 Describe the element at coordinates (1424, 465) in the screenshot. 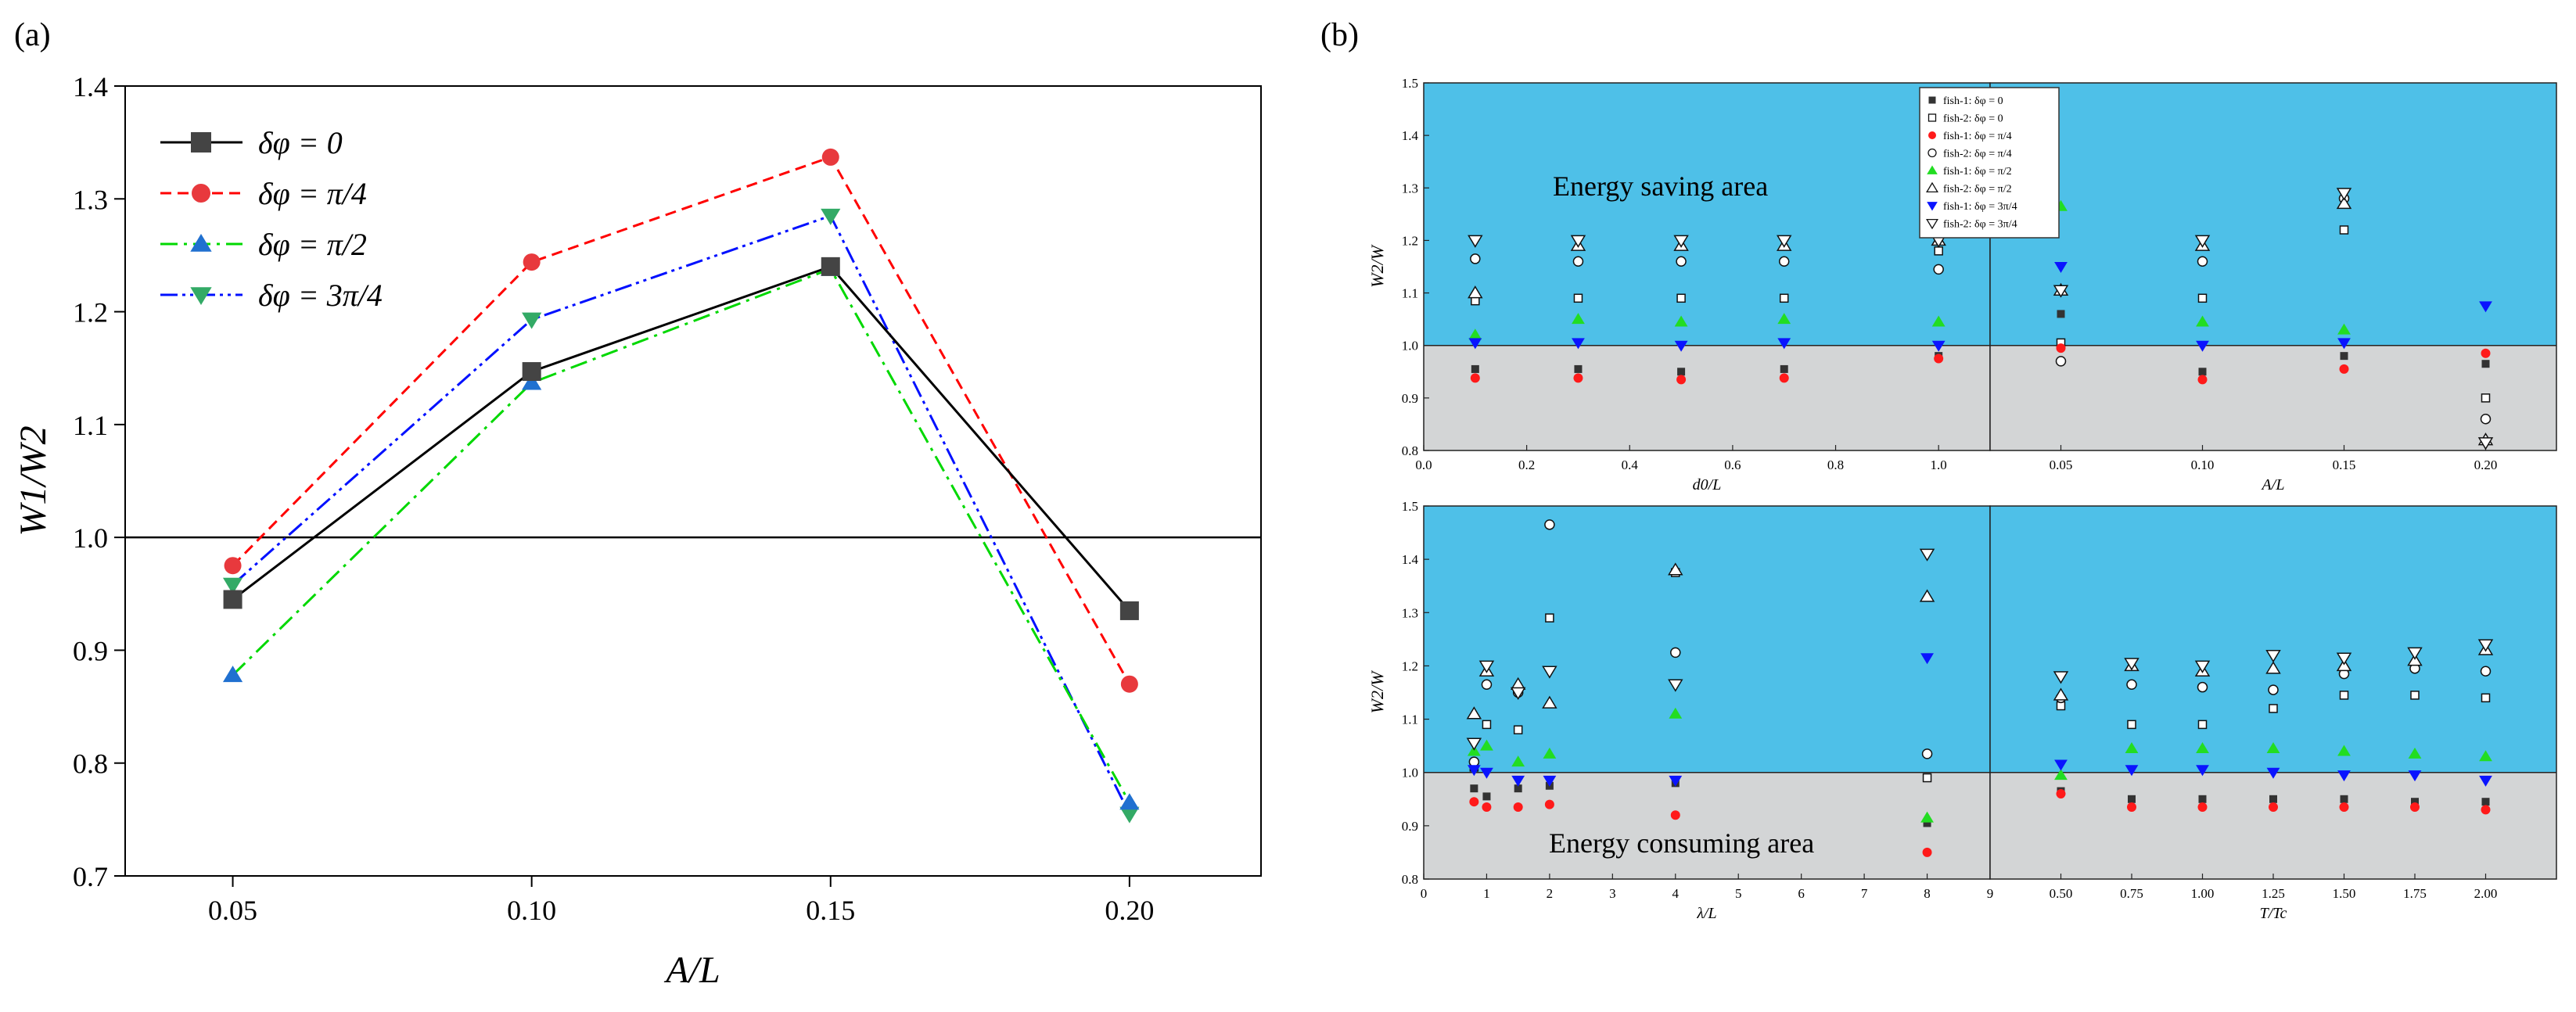

I see `x-tick-label: 0.0` at that location.